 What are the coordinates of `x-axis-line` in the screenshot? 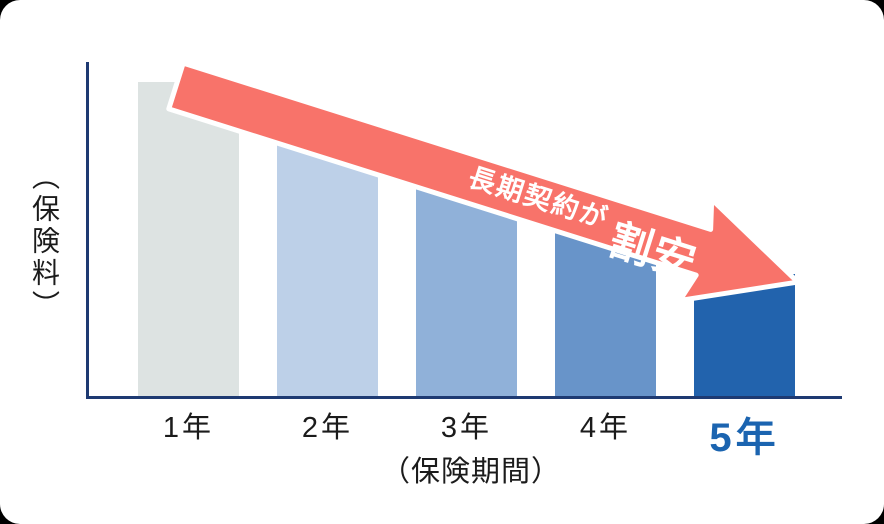 It's located at (464, 397).